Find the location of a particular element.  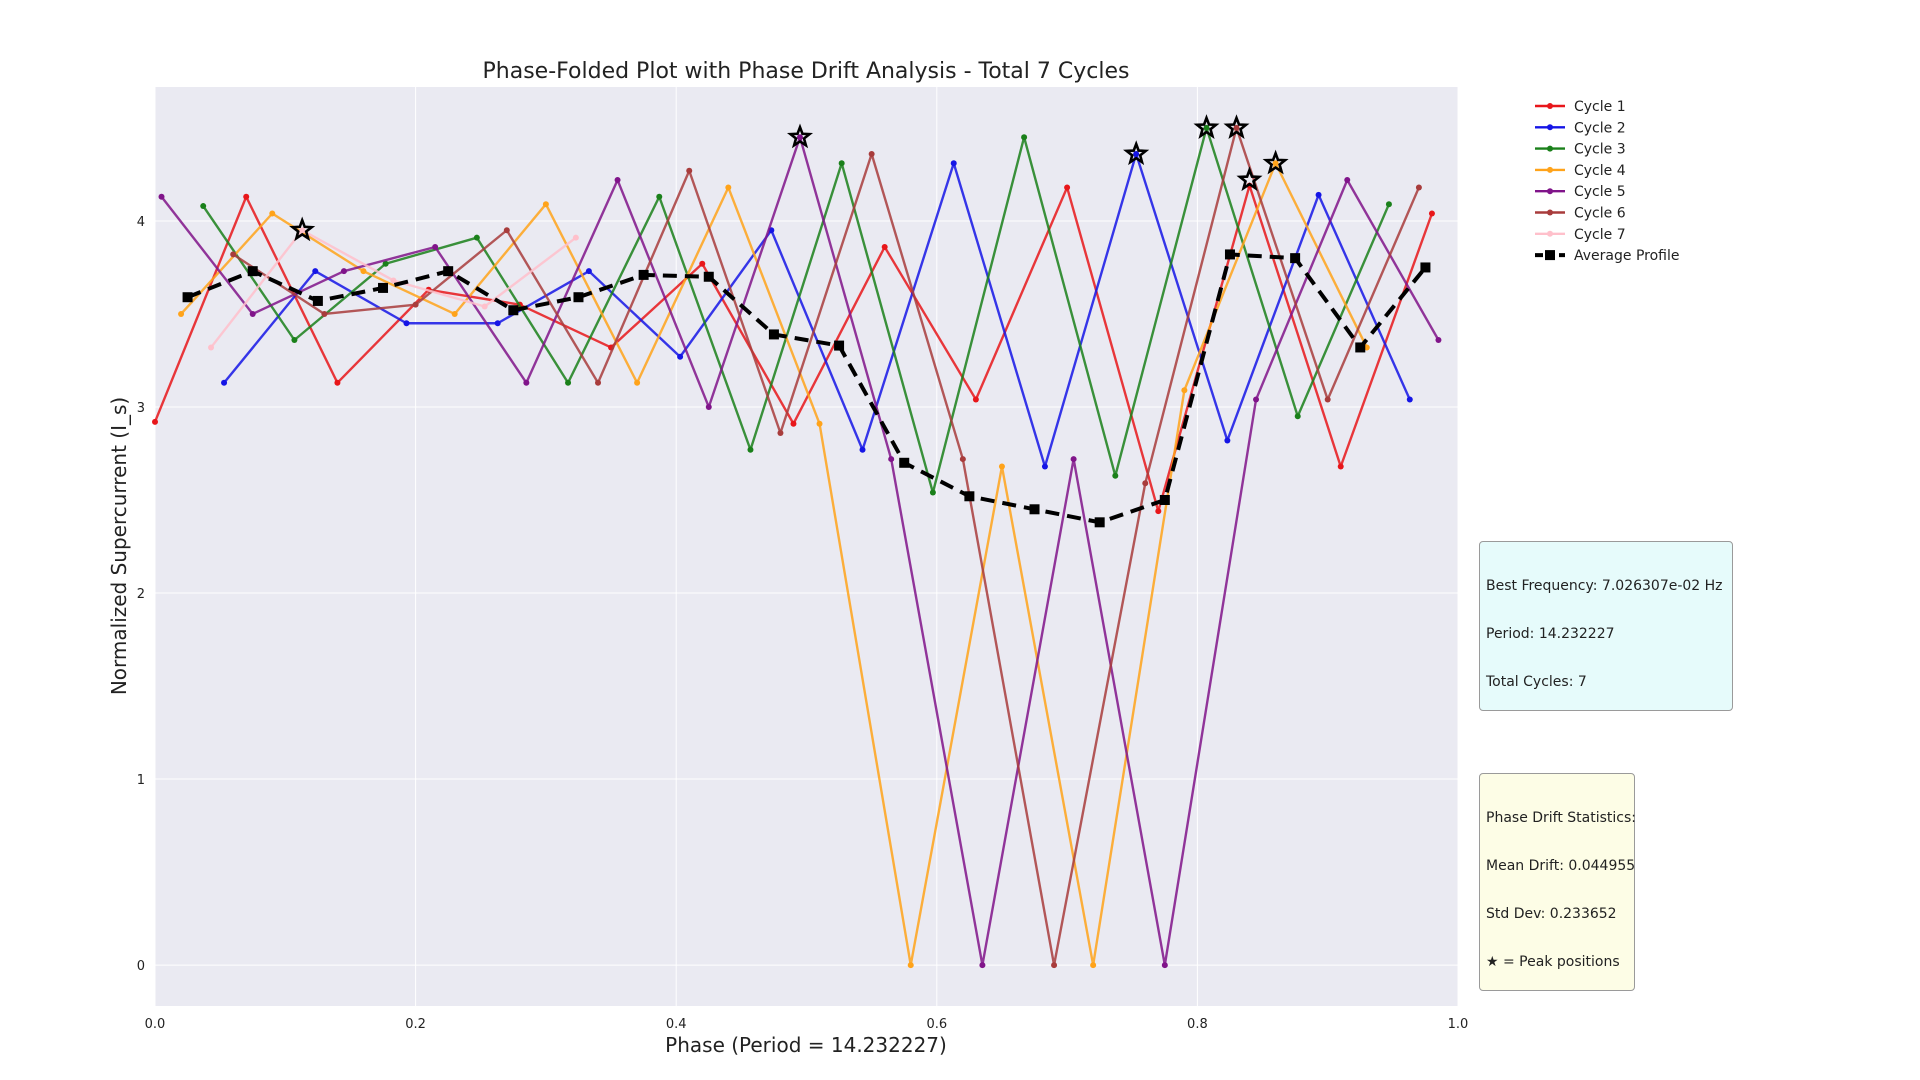

peak-markers is located at coordinates (789, 178).